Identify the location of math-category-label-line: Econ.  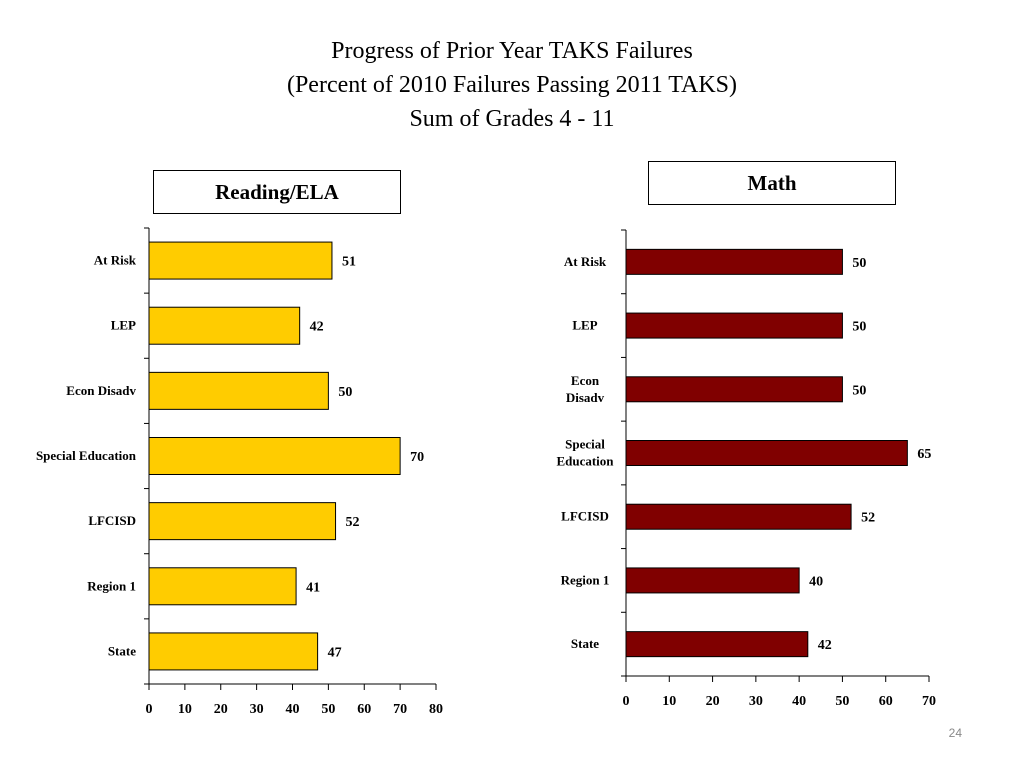
(585, 380).